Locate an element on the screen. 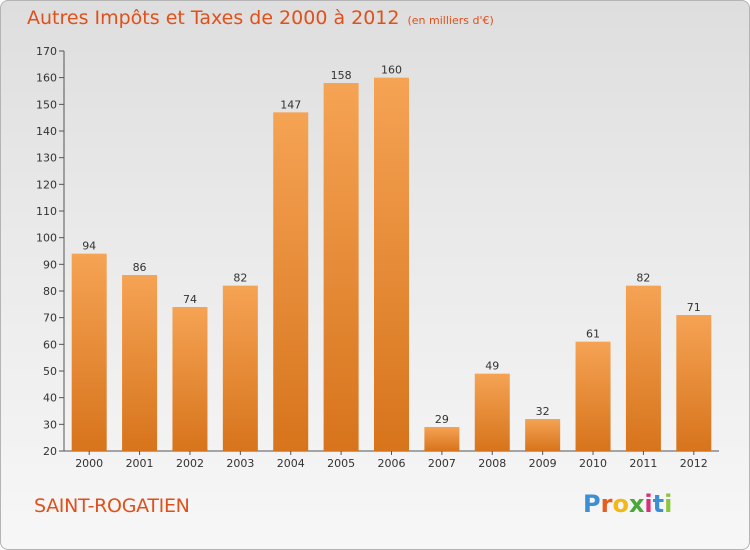  x-tick-label: 2006 is located at coordinates (392, 463).